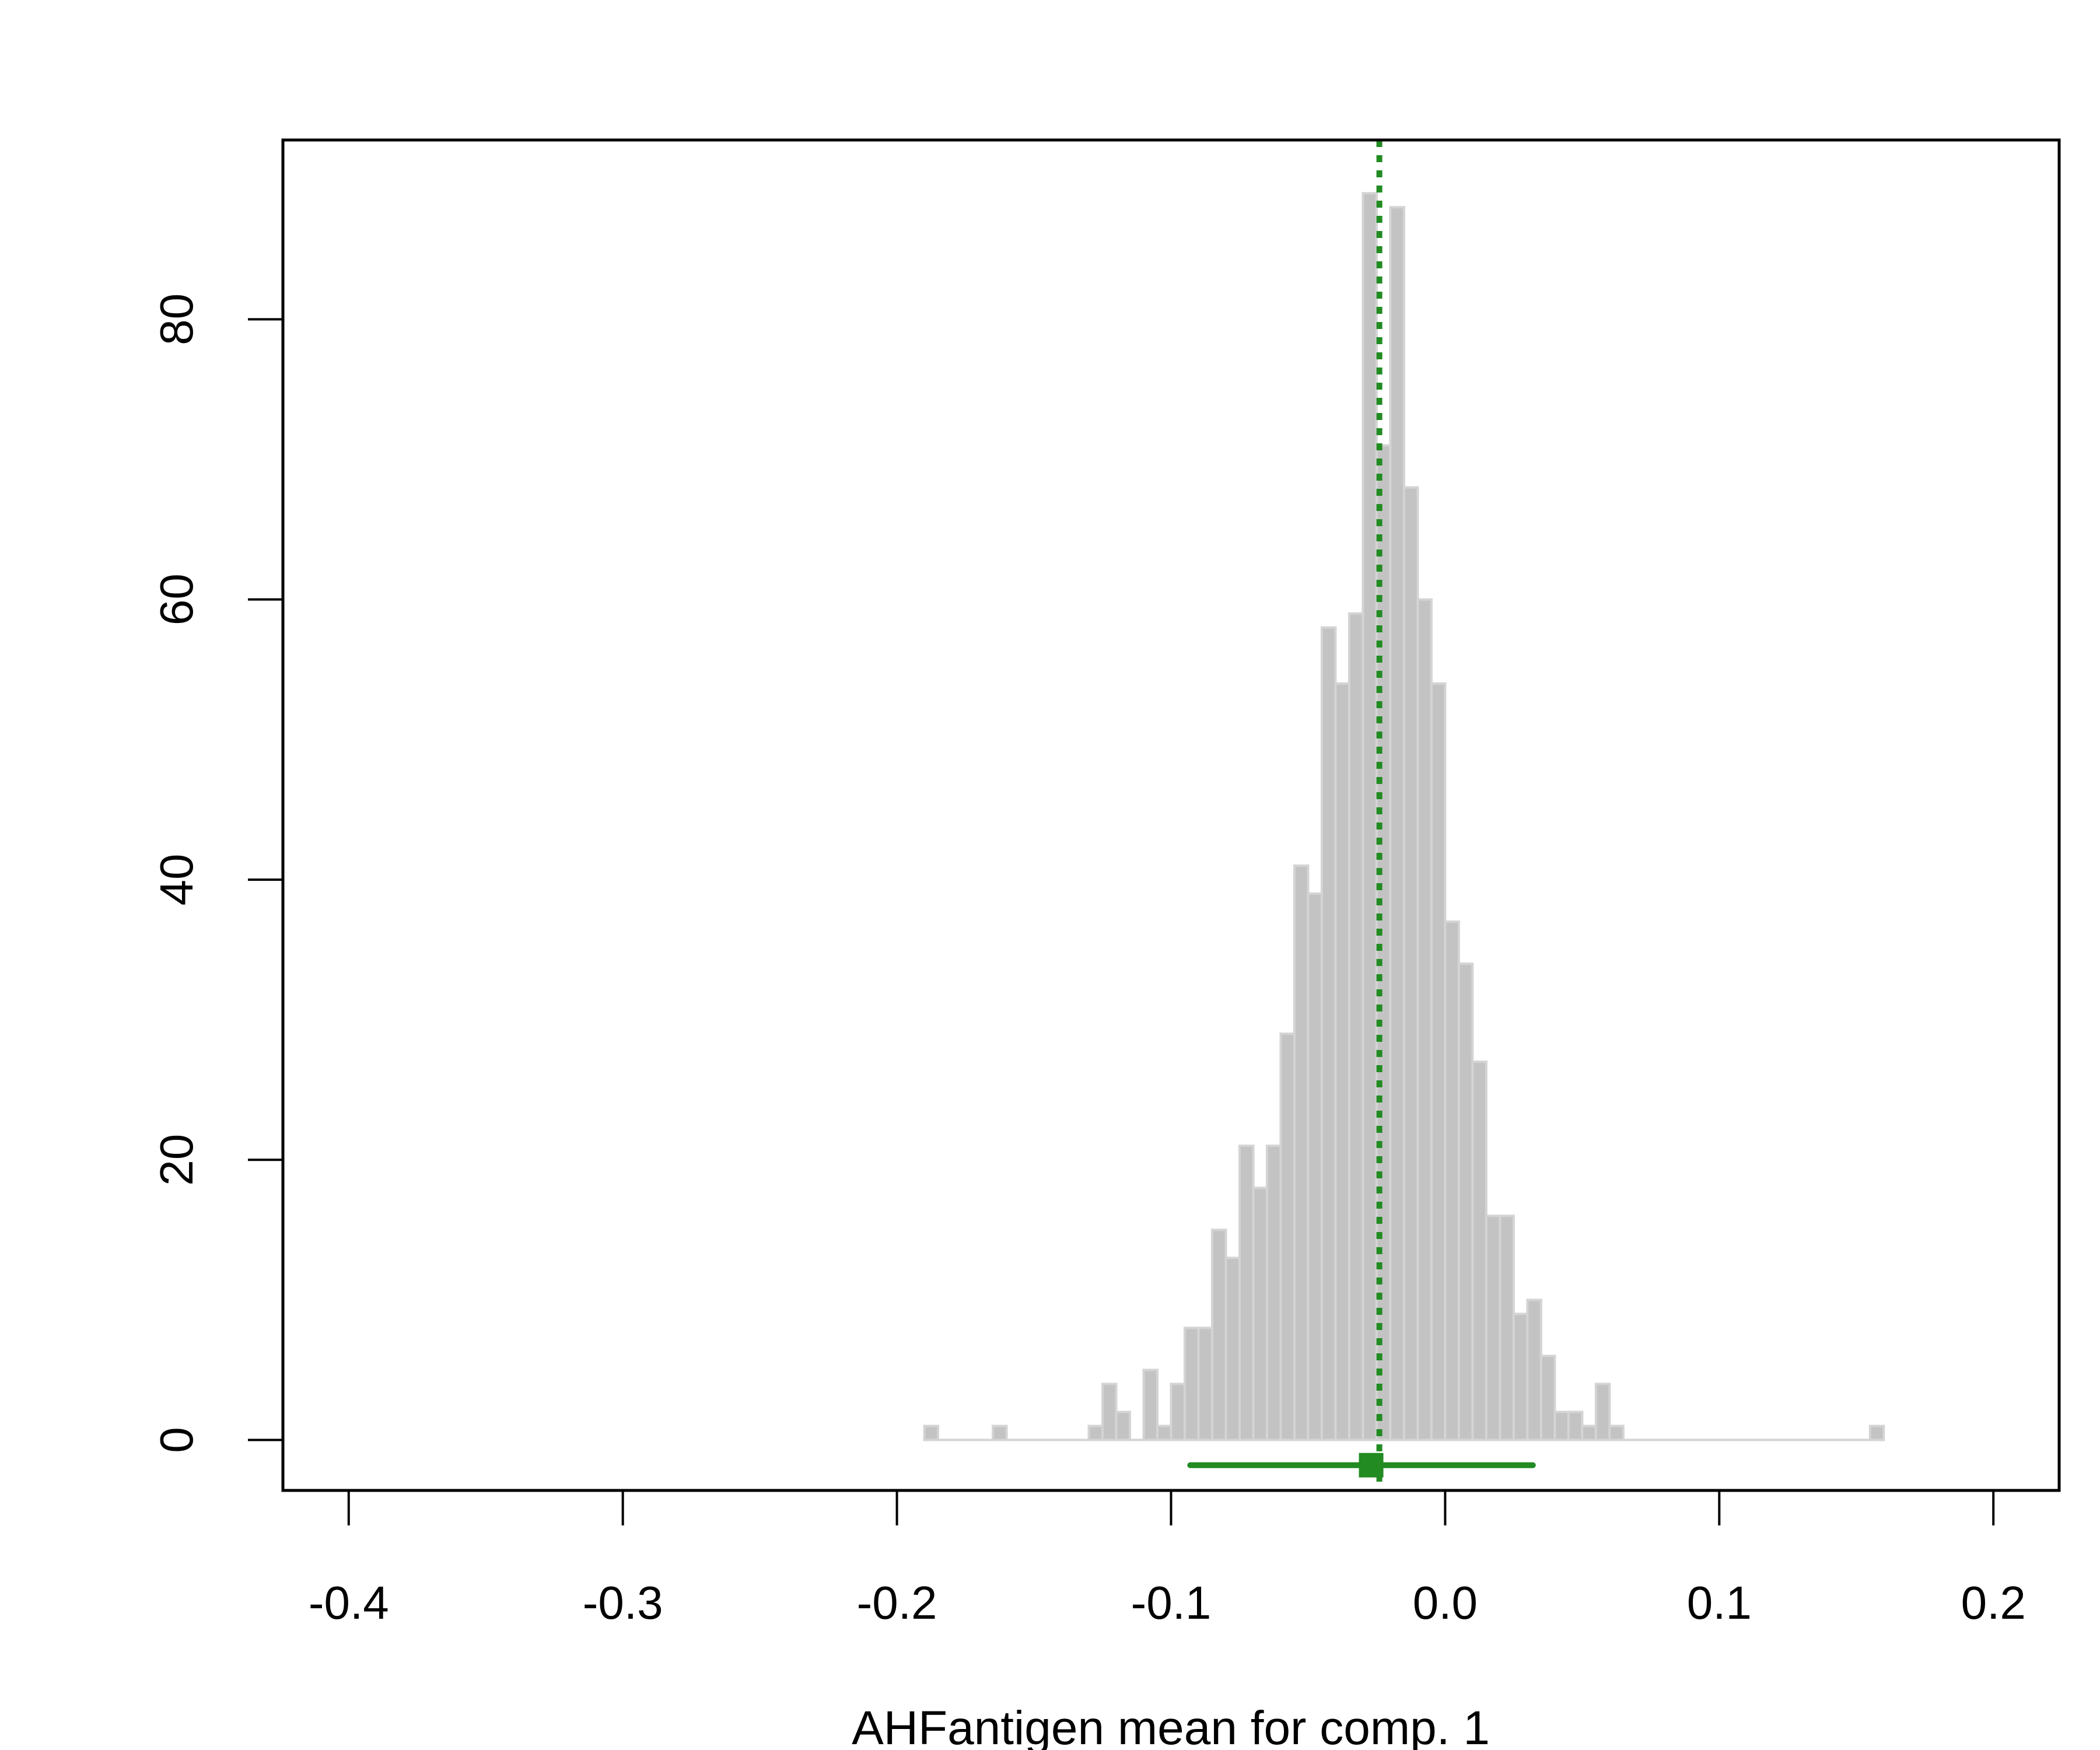 This screenshot has width=2100, height=1750. I want to click on y-tick-label: 80, so click(176, 319).